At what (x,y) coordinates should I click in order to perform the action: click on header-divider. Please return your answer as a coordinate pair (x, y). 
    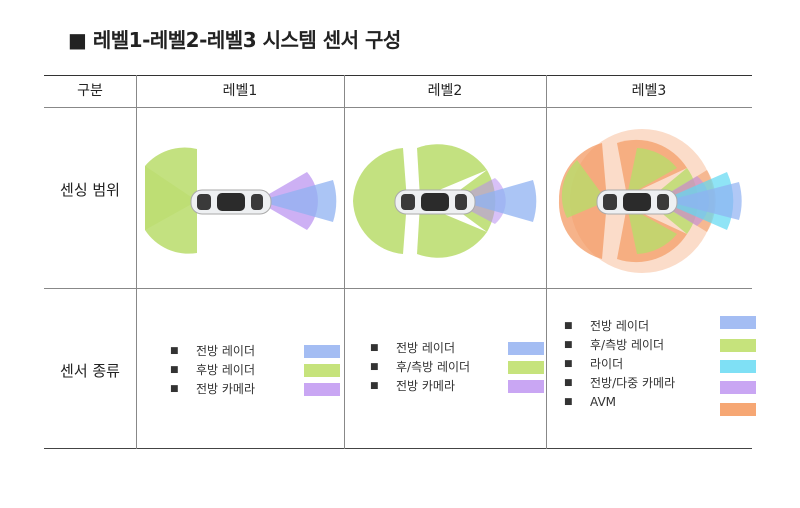
    Looking at the image, I should click on (398, 107).